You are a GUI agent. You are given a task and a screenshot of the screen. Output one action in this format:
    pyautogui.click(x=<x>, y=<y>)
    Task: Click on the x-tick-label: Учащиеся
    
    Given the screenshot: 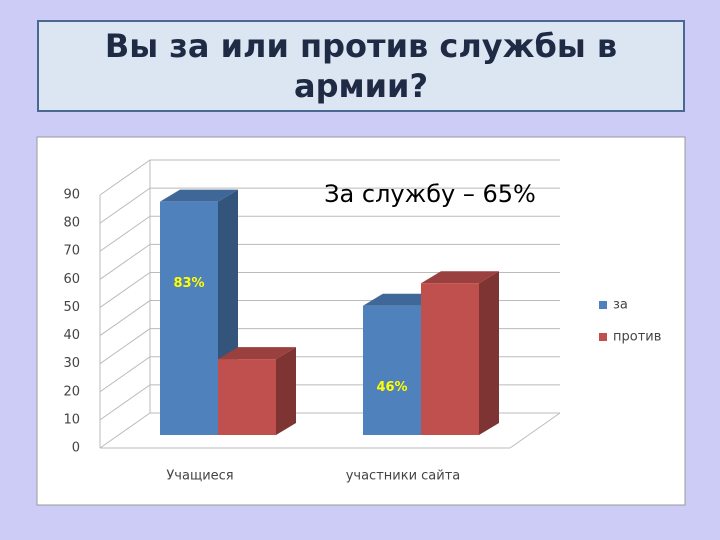 What is the action you would take?
    pyautogui.click(x=199, y=476)
    